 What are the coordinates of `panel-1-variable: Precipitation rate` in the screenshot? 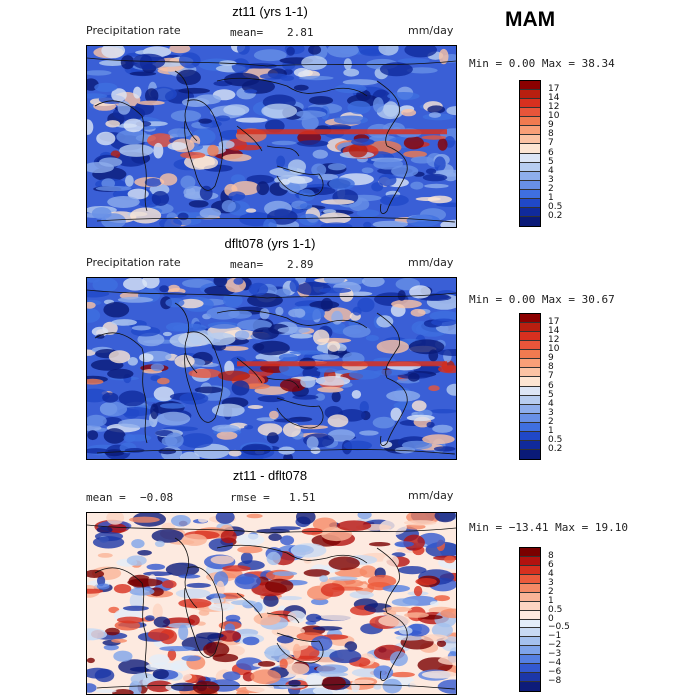 It's located at (133, 30).